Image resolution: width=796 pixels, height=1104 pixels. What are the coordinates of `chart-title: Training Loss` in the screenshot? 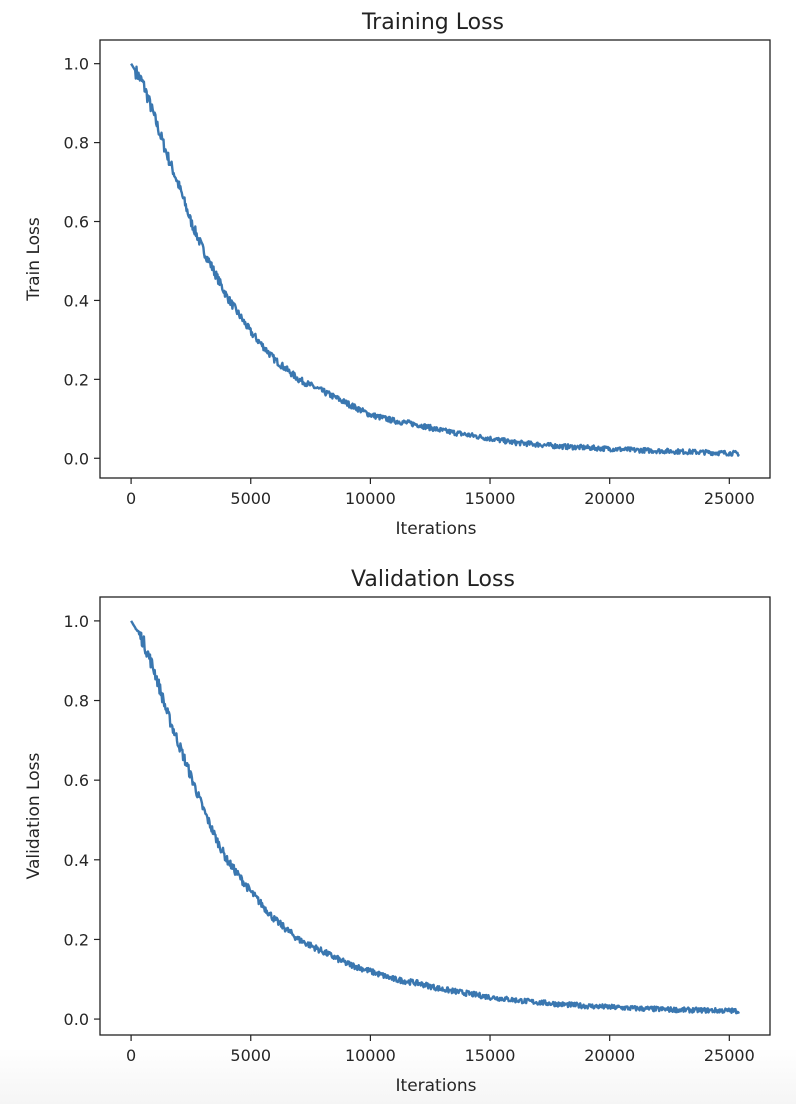 It's located at (432, 22).